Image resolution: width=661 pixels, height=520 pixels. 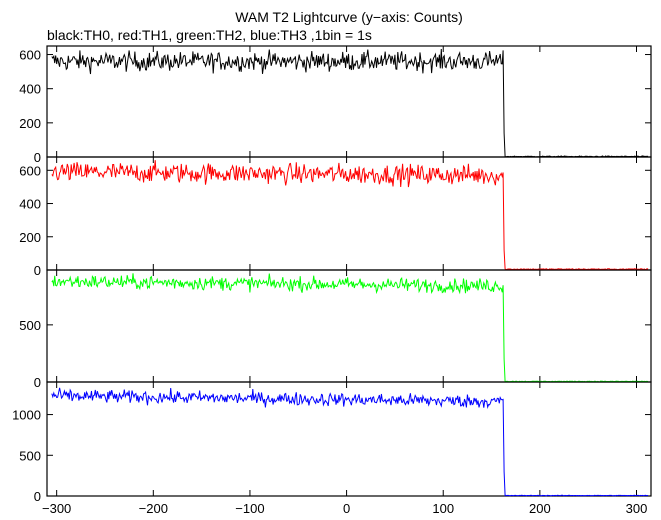 What do you see at coordinates (540, 508) in the screenshot?
I see `x-tick-label: 200` at bounding box center [540, 508].